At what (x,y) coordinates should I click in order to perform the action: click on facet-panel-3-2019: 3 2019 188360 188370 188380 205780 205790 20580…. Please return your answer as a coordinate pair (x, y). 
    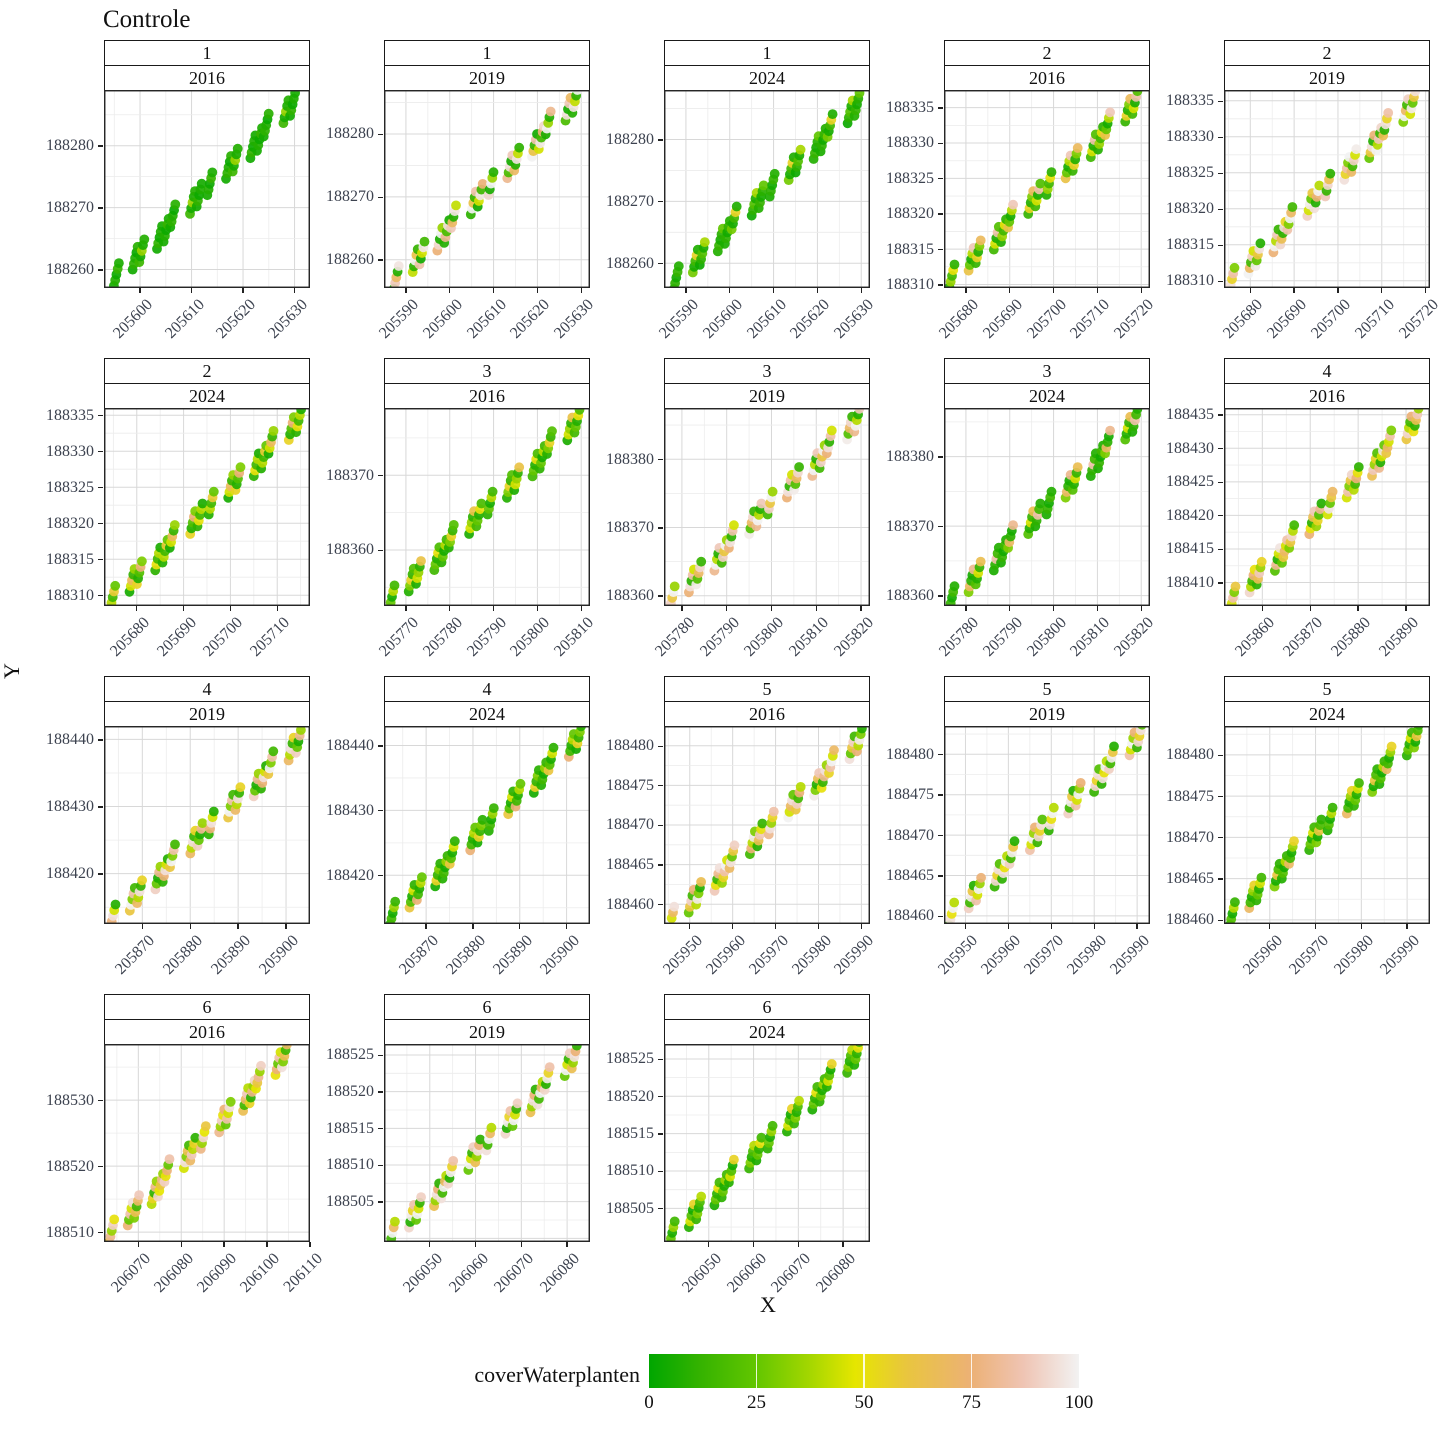
    Looking at the image, I should click on (736, 516).